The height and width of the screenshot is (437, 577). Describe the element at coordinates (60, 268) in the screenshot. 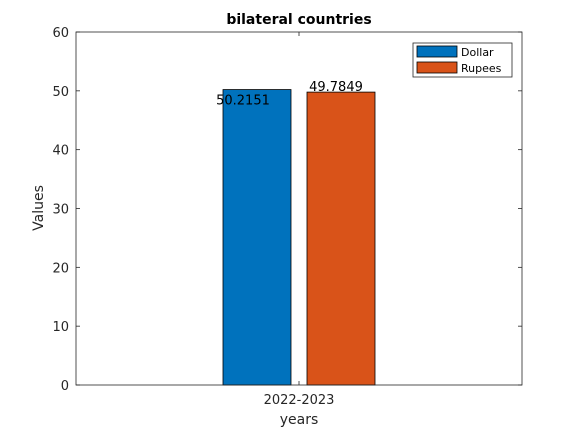

I see `y-tick-label: 20` at that location.